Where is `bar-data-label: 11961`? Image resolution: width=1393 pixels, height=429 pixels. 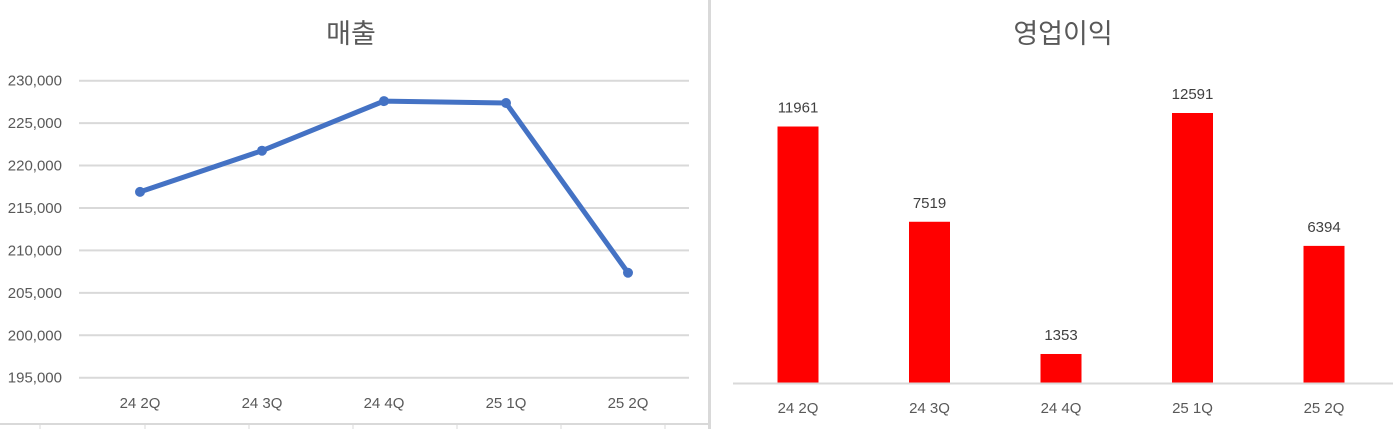 bar-data-label: 11961 is located at coordinates (798, 108).